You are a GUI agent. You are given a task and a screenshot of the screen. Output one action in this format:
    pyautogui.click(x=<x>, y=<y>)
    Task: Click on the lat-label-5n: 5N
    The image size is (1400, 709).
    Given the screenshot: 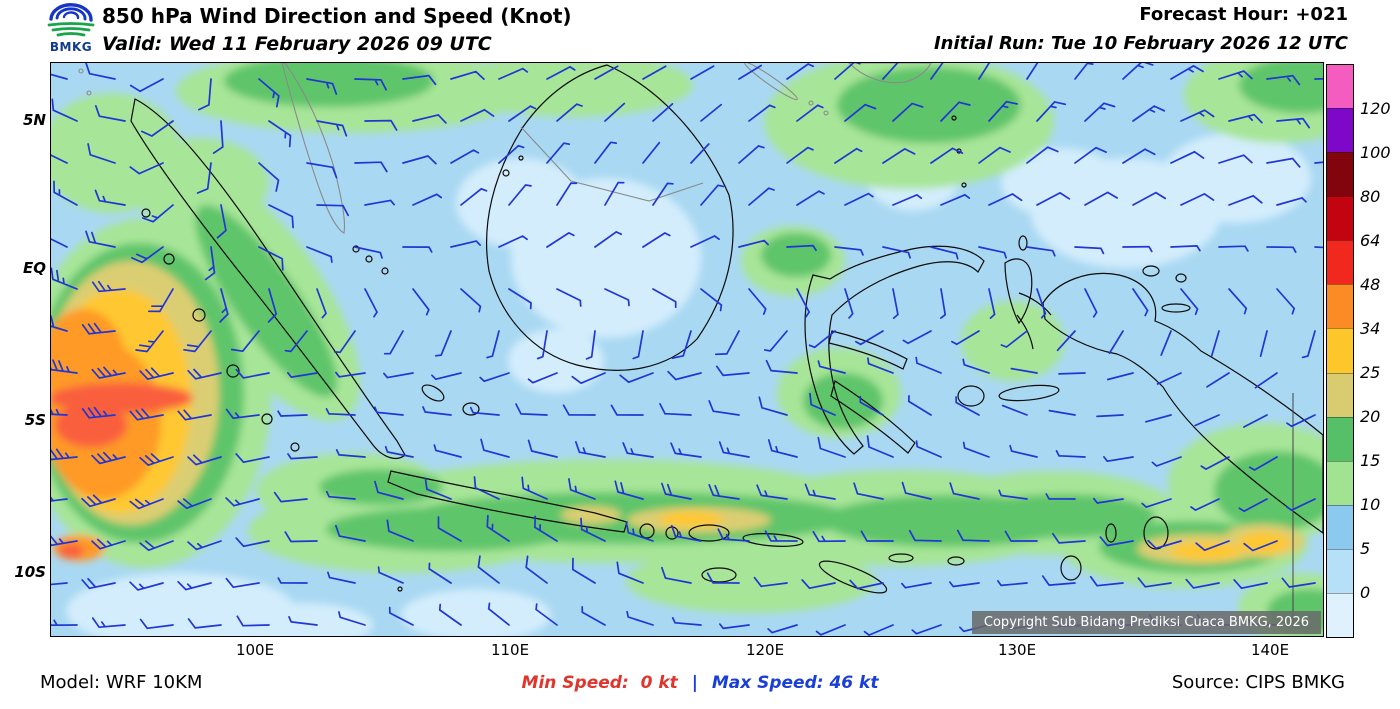 What is the action you would take?
    pyautogui.click(x=34, y=120)
    